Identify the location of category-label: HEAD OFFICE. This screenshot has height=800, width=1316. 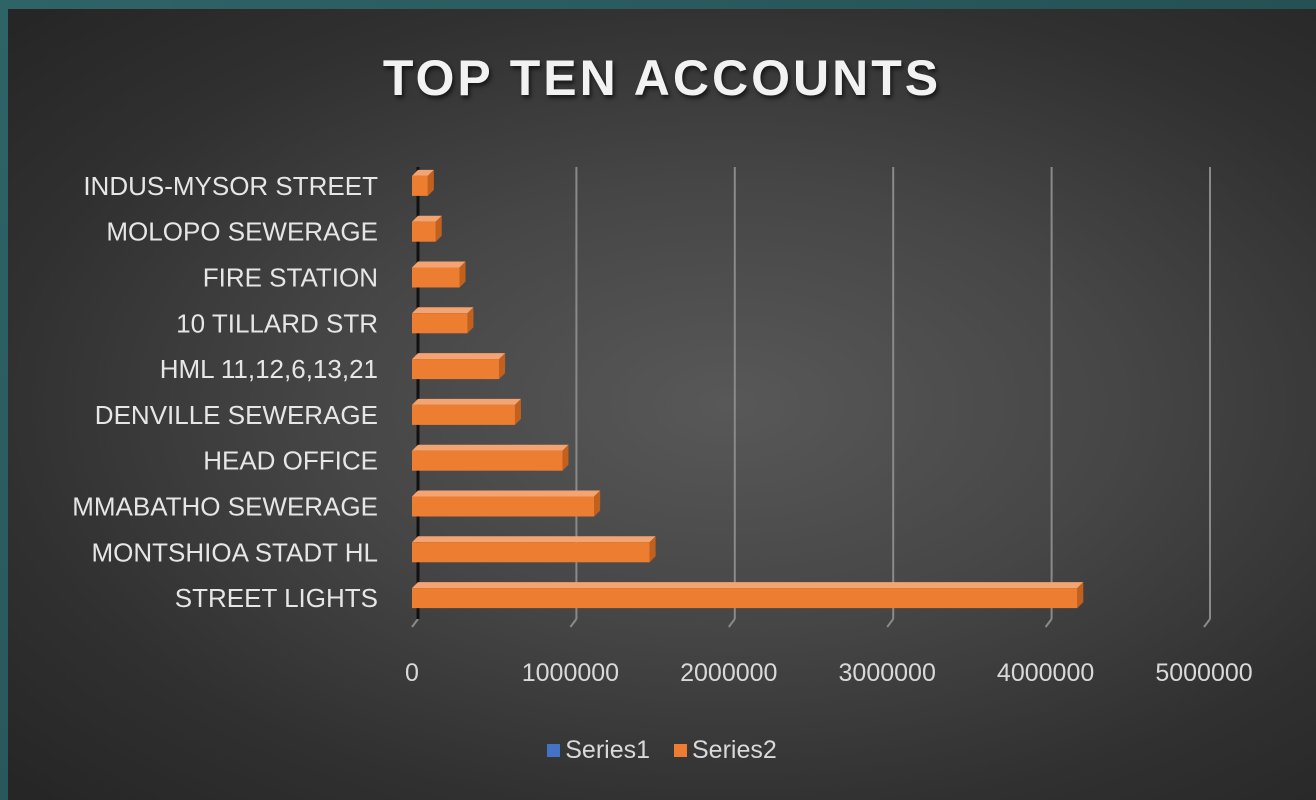
(290, 461).